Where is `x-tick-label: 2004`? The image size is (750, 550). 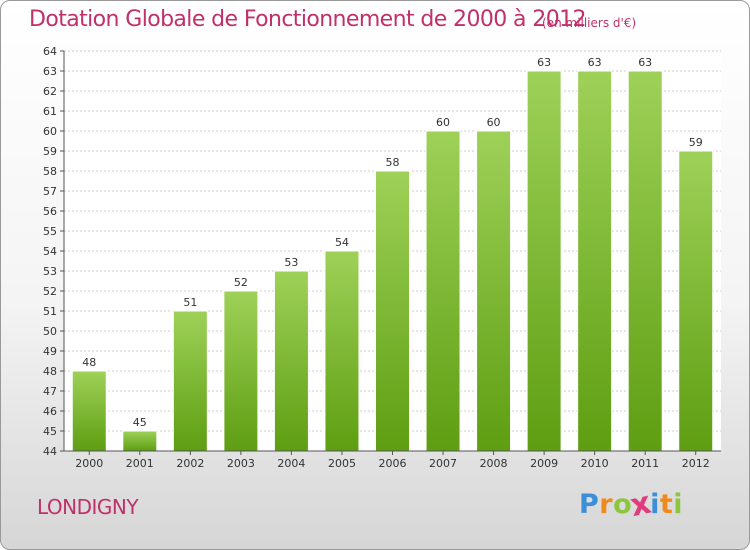 x-tick-label: 2004 is located at coordinates (291, 463).